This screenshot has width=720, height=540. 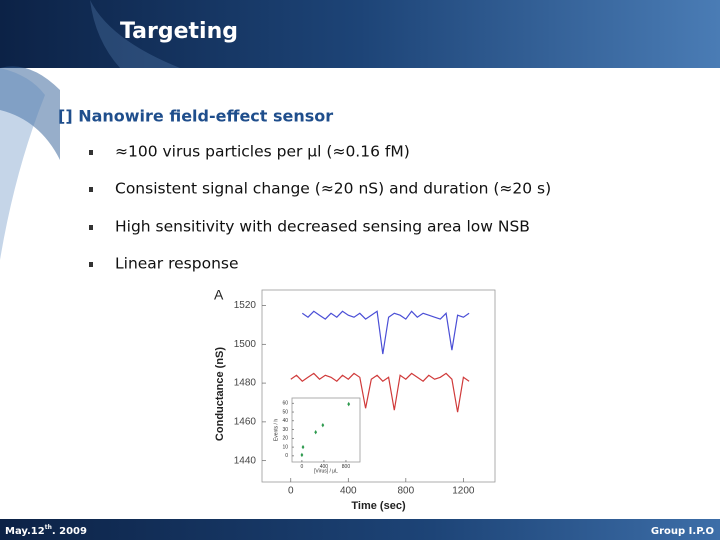 I want to click on x-axis-label: Time (sec), so click(x=378, y=506).